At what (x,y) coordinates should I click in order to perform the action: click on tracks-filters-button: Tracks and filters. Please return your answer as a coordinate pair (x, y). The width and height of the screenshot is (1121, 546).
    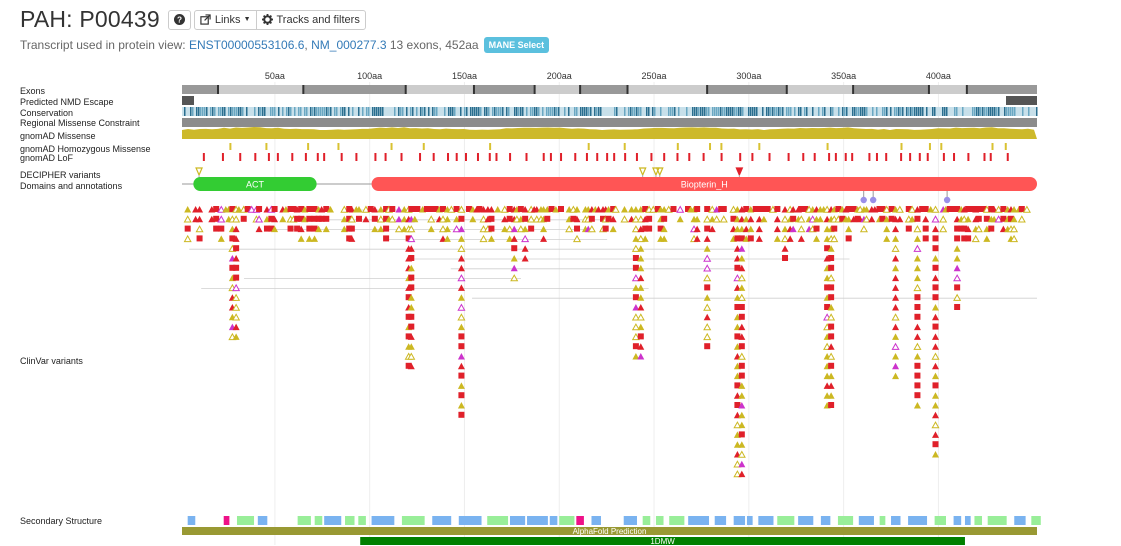
    Looking at the image, I should click on (310, 19).